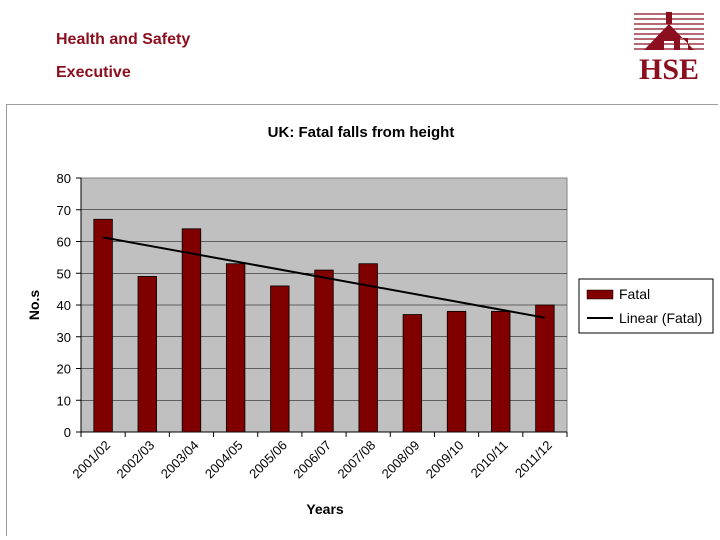 The width and height of the screenshot is (720, 540). Describe the element at coordinates (64, 305) in the screenshot. I see `y-tick-label: 40` at that location.